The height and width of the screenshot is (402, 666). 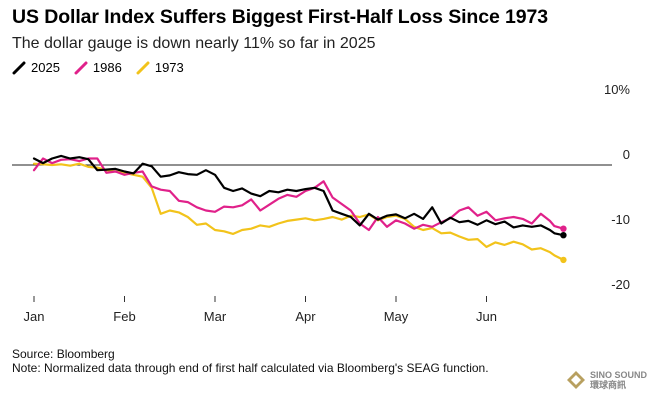 What do you see at coordinates (620, 219) in the screenshot?
I see `y-tick-label: -10` at bounding box center [620, 219].